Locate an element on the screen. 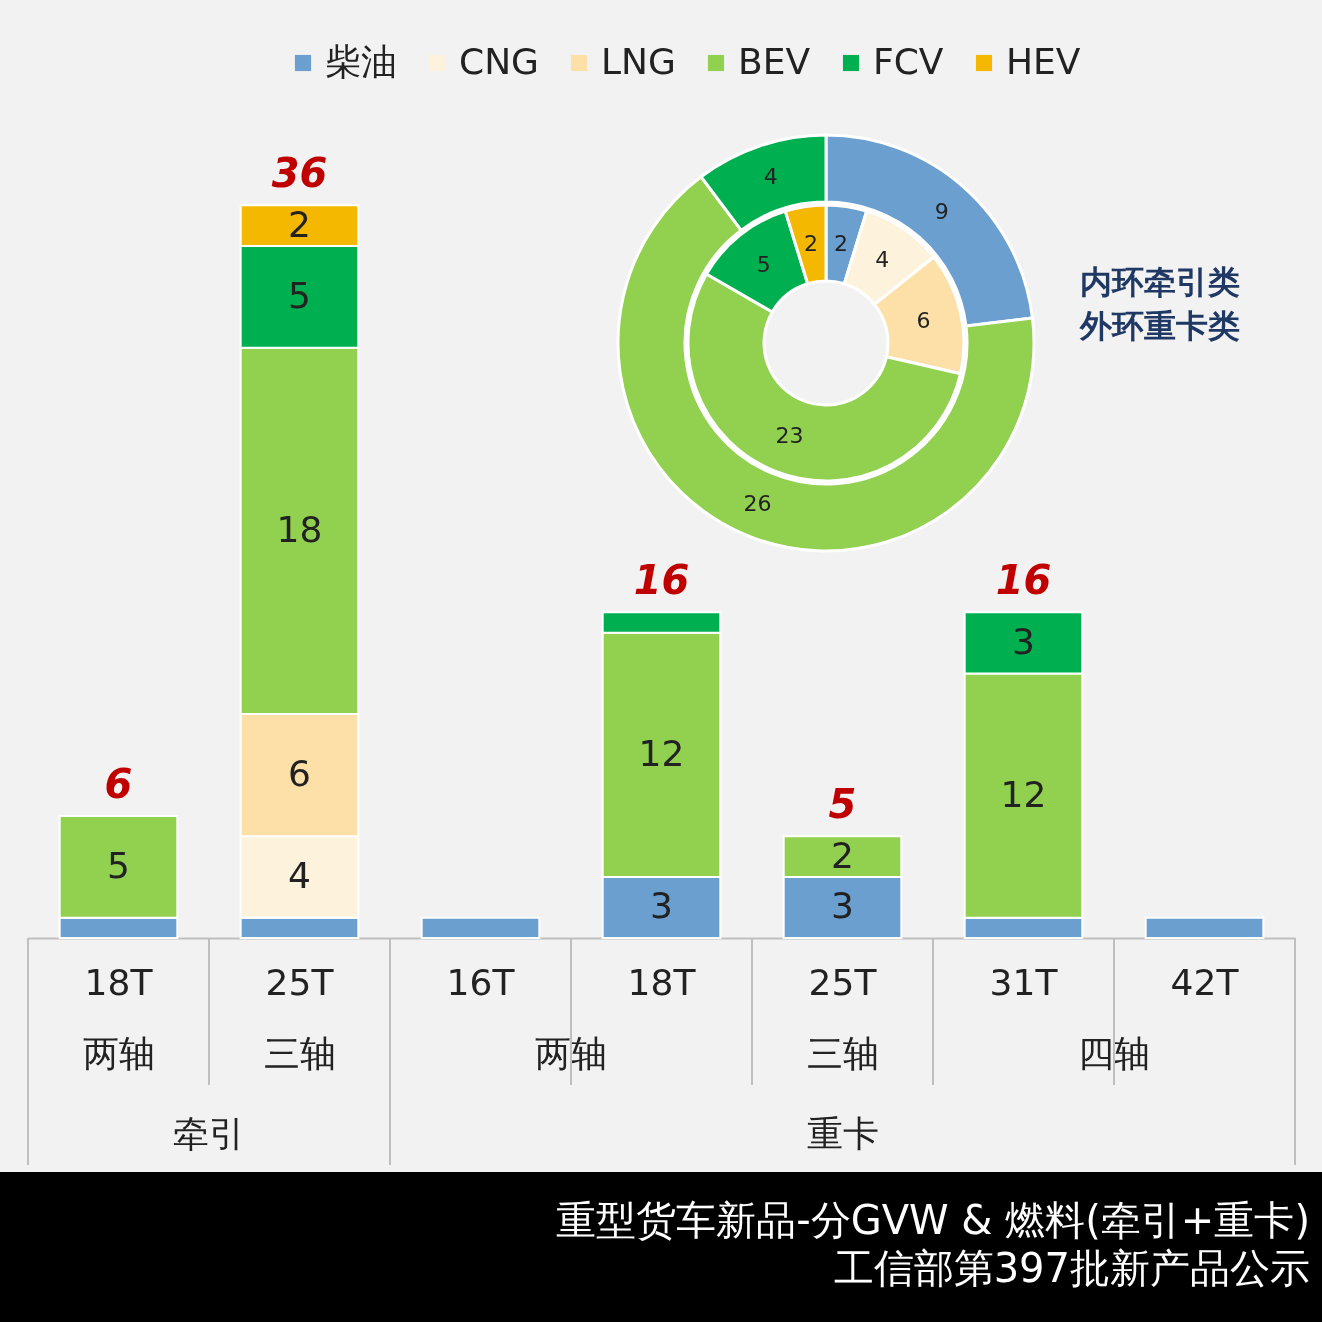 This screenshot has height=1322, width=1322. text: 重型货车新品-分GVW & 燃料(牵引+重卡) is located at coordinates (933, 1220).